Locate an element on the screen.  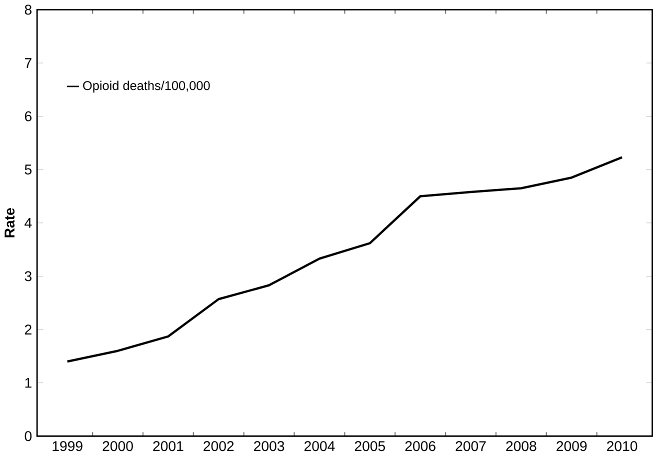
x-tick-label: 2009 is located at coordinates (571, 446).